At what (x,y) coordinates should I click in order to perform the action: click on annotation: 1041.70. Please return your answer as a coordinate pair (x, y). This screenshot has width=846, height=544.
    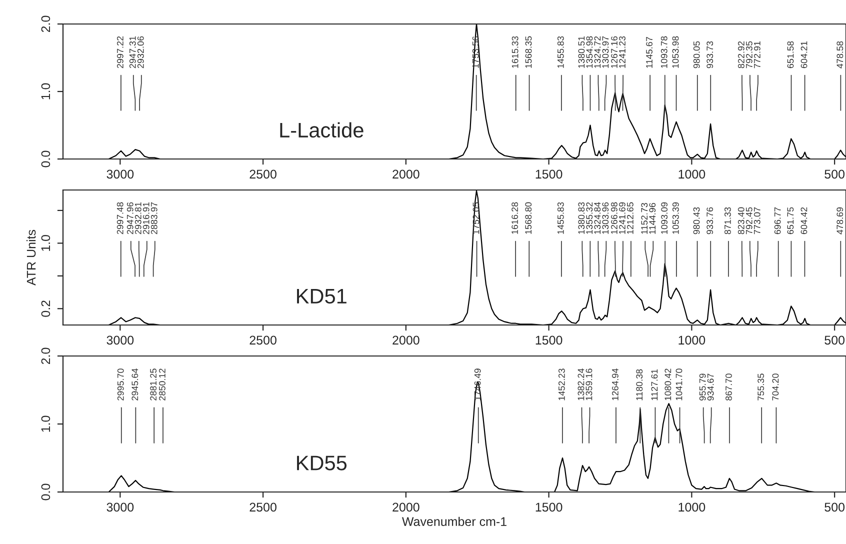
    Looking at the image, I should click on (679, 384).